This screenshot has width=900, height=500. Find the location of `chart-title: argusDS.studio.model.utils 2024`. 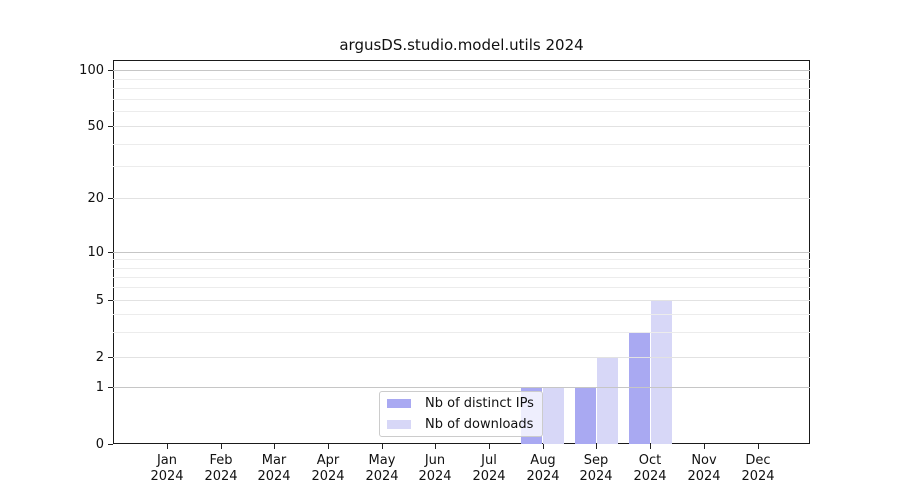

chart-title: argusDS.studio.model.utils 2024 is located at coordinates (461, 45).